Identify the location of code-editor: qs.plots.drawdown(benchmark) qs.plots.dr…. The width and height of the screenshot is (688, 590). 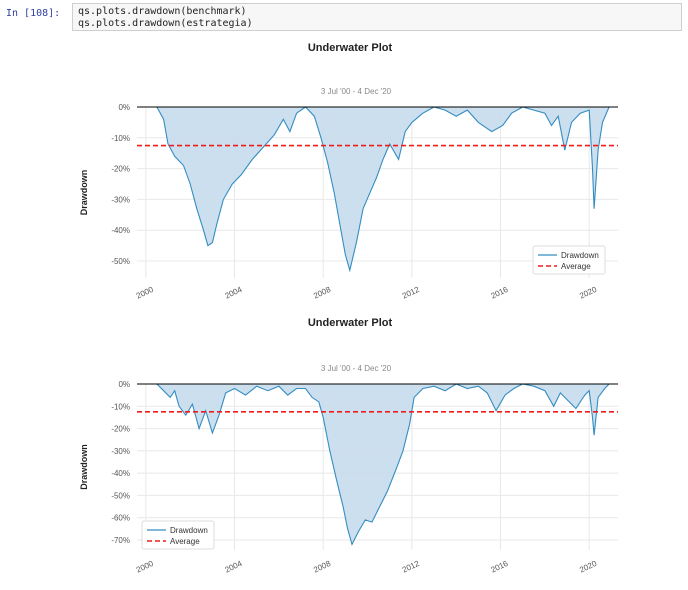
(377, 17).